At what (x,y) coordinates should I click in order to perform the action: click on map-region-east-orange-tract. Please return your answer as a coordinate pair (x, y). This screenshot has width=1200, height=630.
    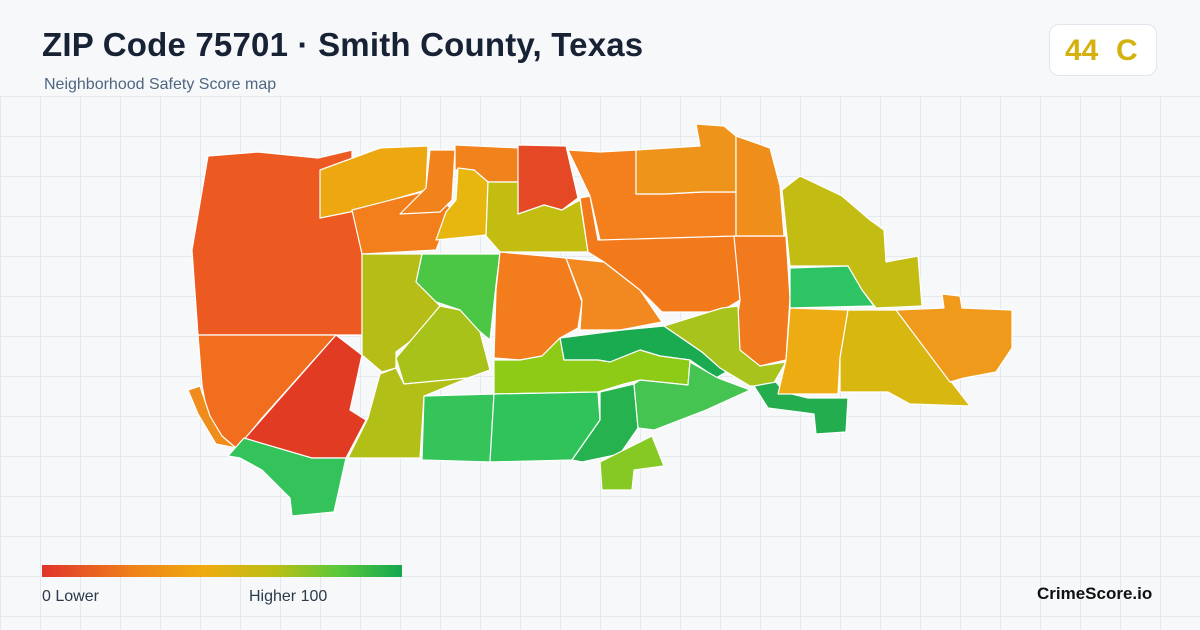
    Looking at the image, I should click on (761, 301).